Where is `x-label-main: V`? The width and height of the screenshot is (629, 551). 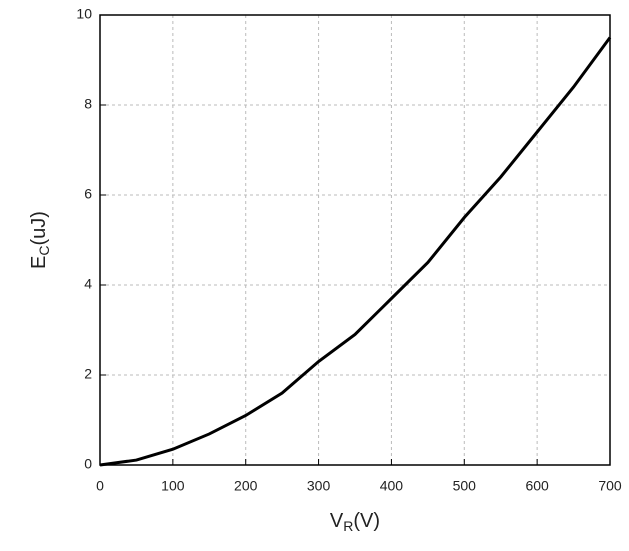 x-label-main: V is located at coordinates (337, 521).